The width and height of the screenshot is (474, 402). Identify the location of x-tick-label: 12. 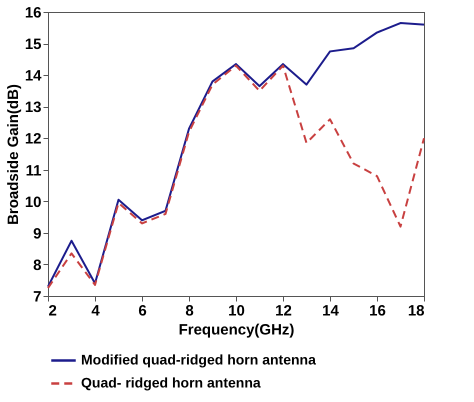
(283, 311).